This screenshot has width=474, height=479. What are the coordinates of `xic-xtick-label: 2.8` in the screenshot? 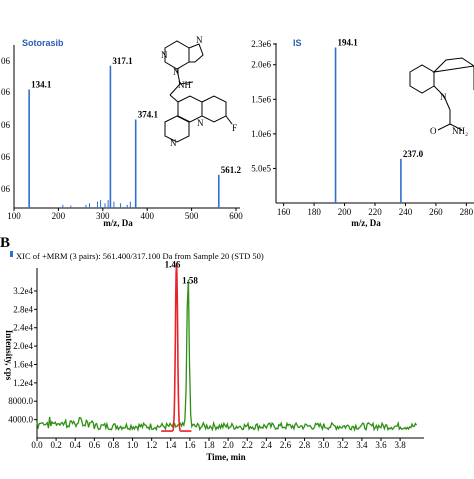 It's located at (305, 445).